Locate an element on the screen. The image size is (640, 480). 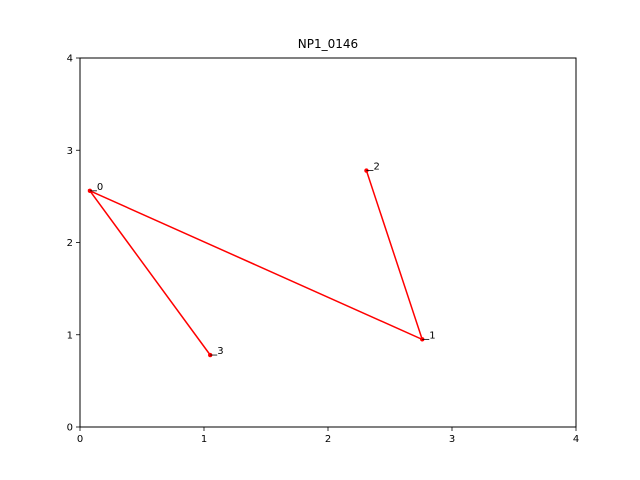
point-label: 3 is located at coordinates (220, 351).